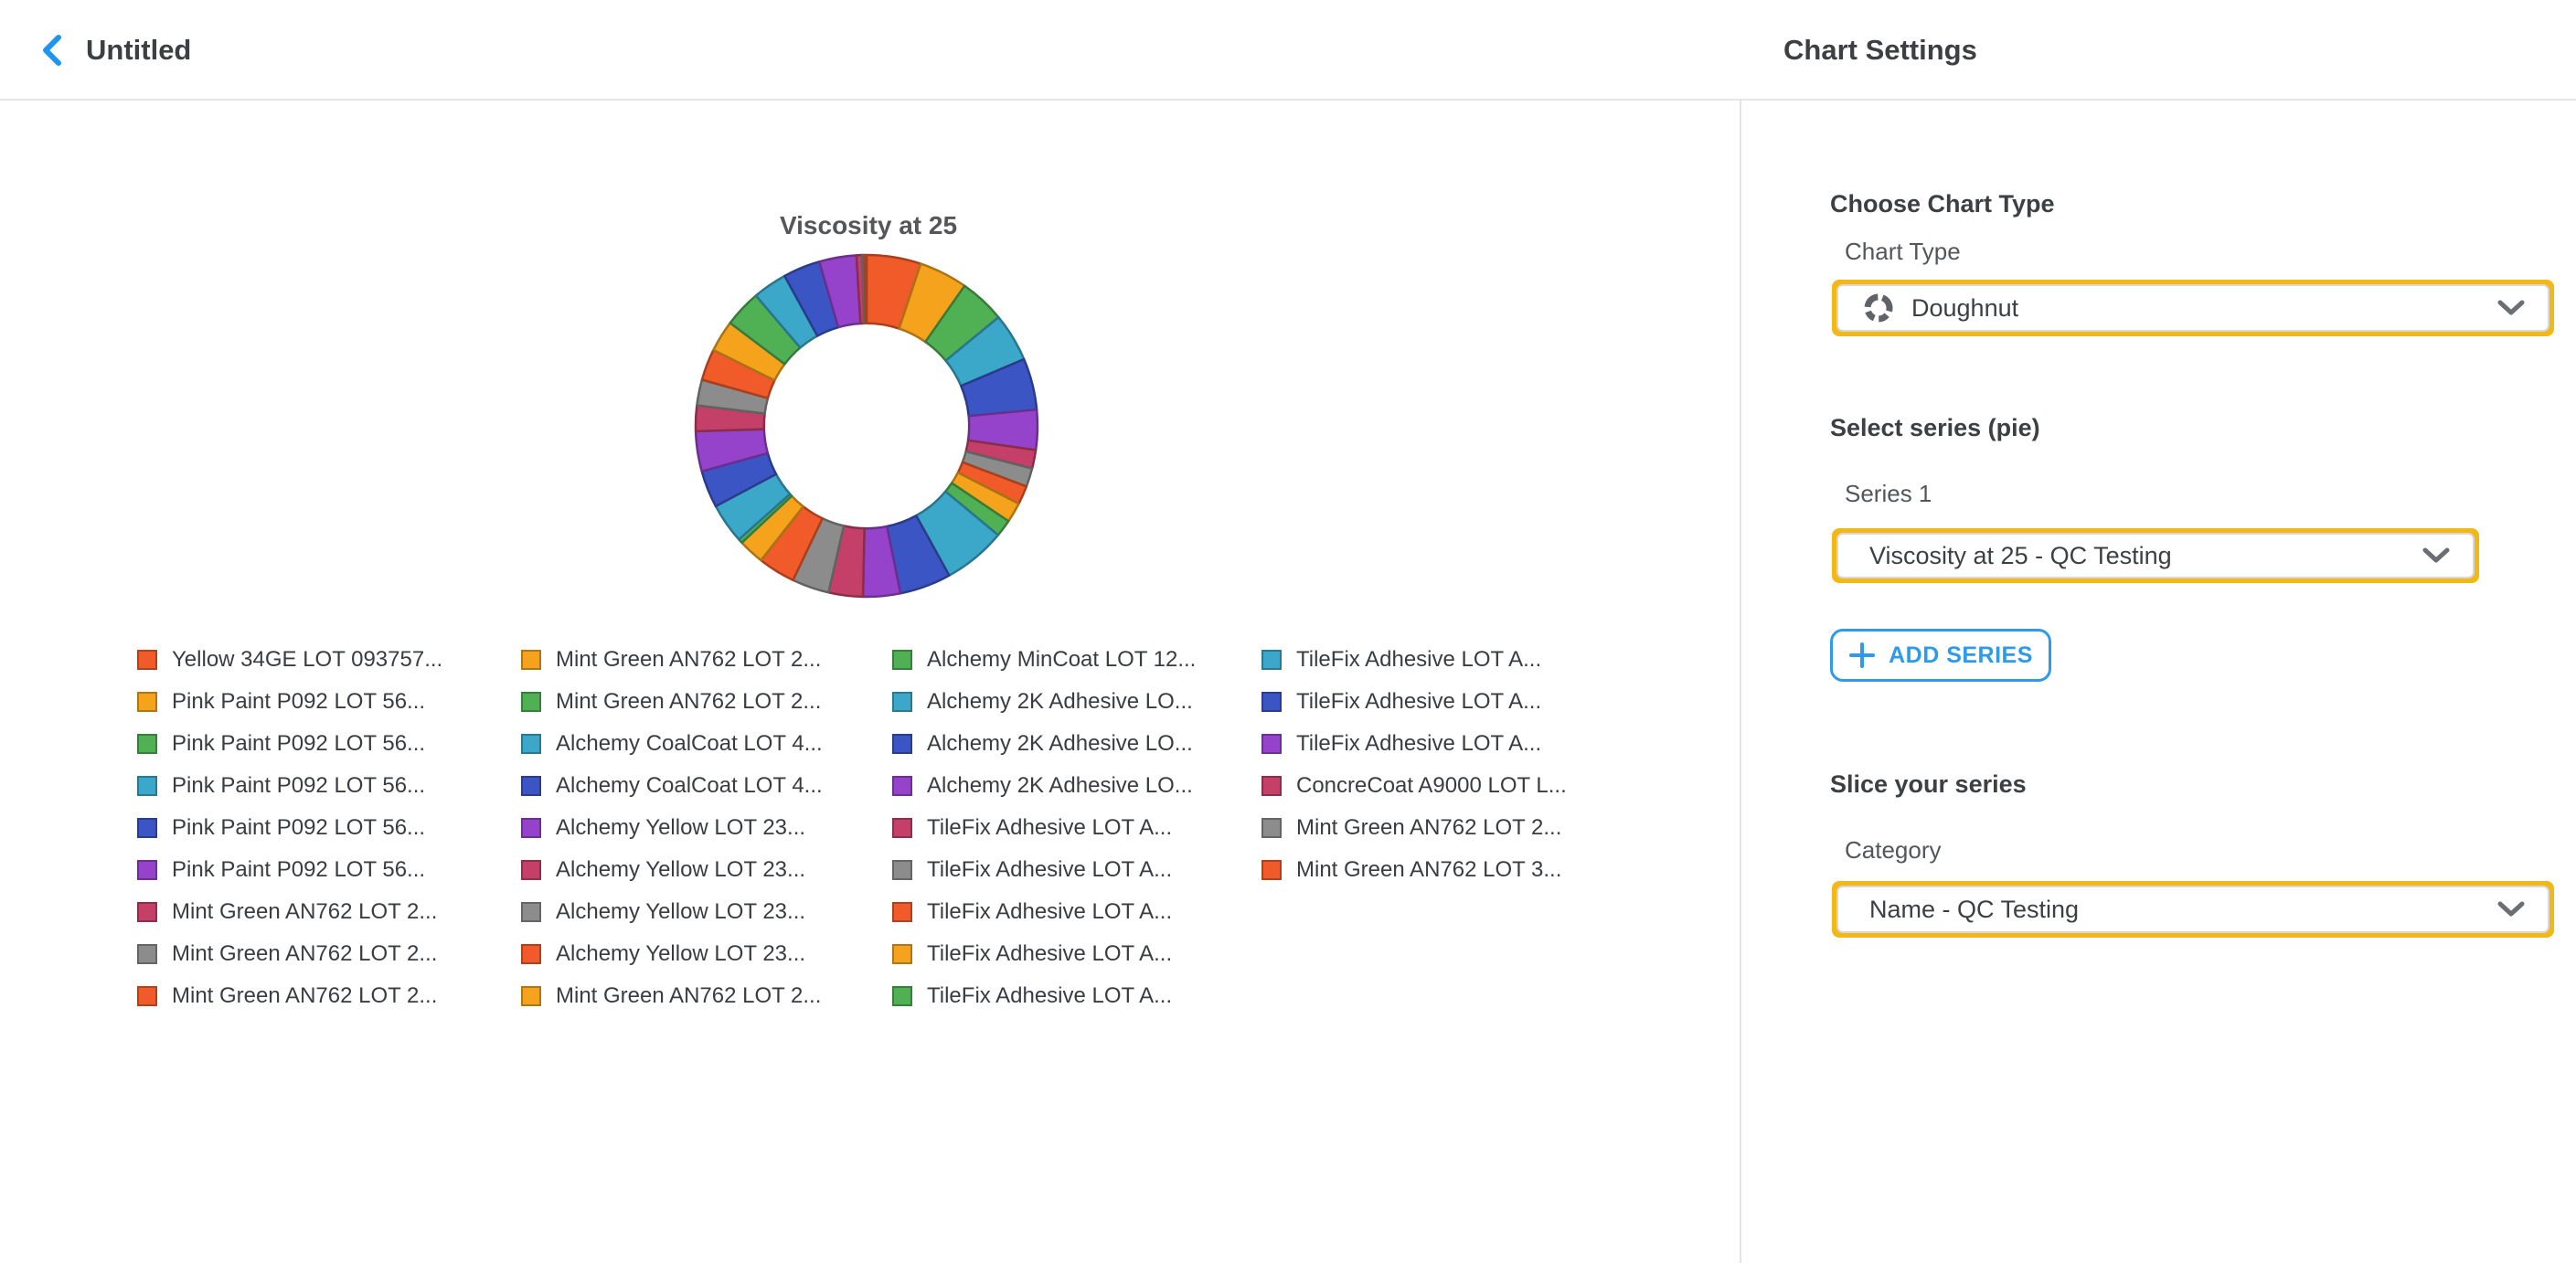 This screenshot has width=2576, height=1263. What do you see at coordinates (867, 426) in the screenshot?
I see `doughnut-chart` at bounding box center [867, 426].